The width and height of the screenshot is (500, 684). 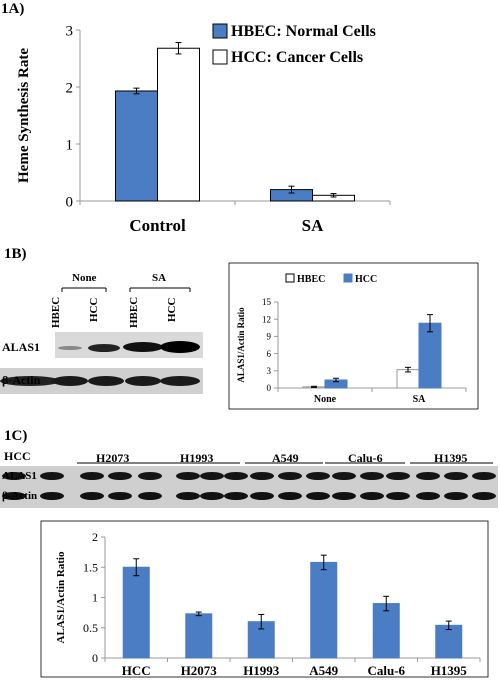 I want to click on blot-c-group: HCC, so click(x=17, y=456).